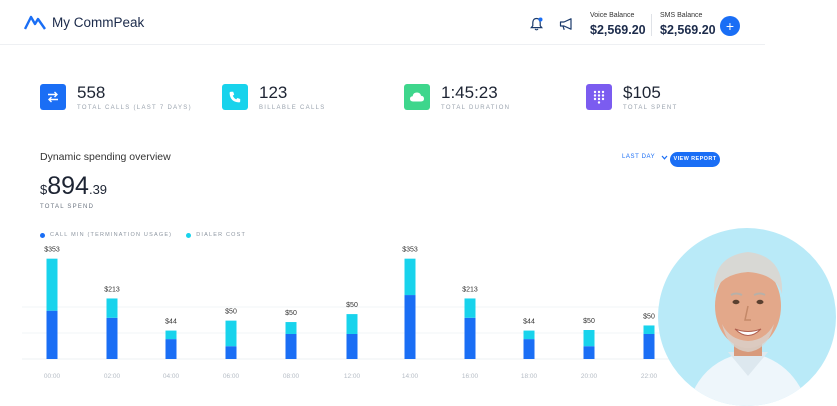  What do you see at coordinates (68, 186) in the screenshot?
I see `spend-whole: 894` at bounding box center [68, 186].